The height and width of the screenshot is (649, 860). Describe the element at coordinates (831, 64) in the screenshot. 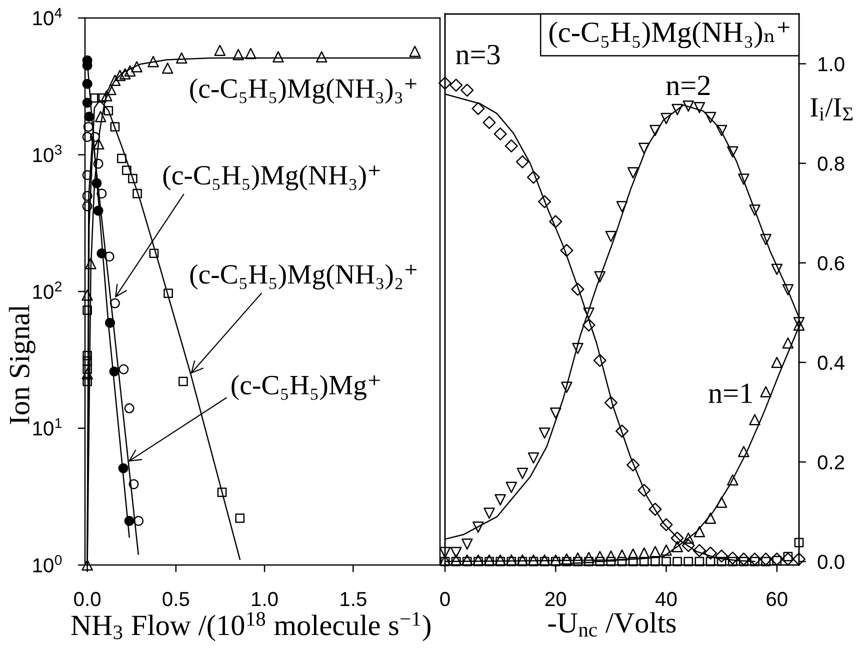

I see `y2-tick-label: 1.0` at that location.